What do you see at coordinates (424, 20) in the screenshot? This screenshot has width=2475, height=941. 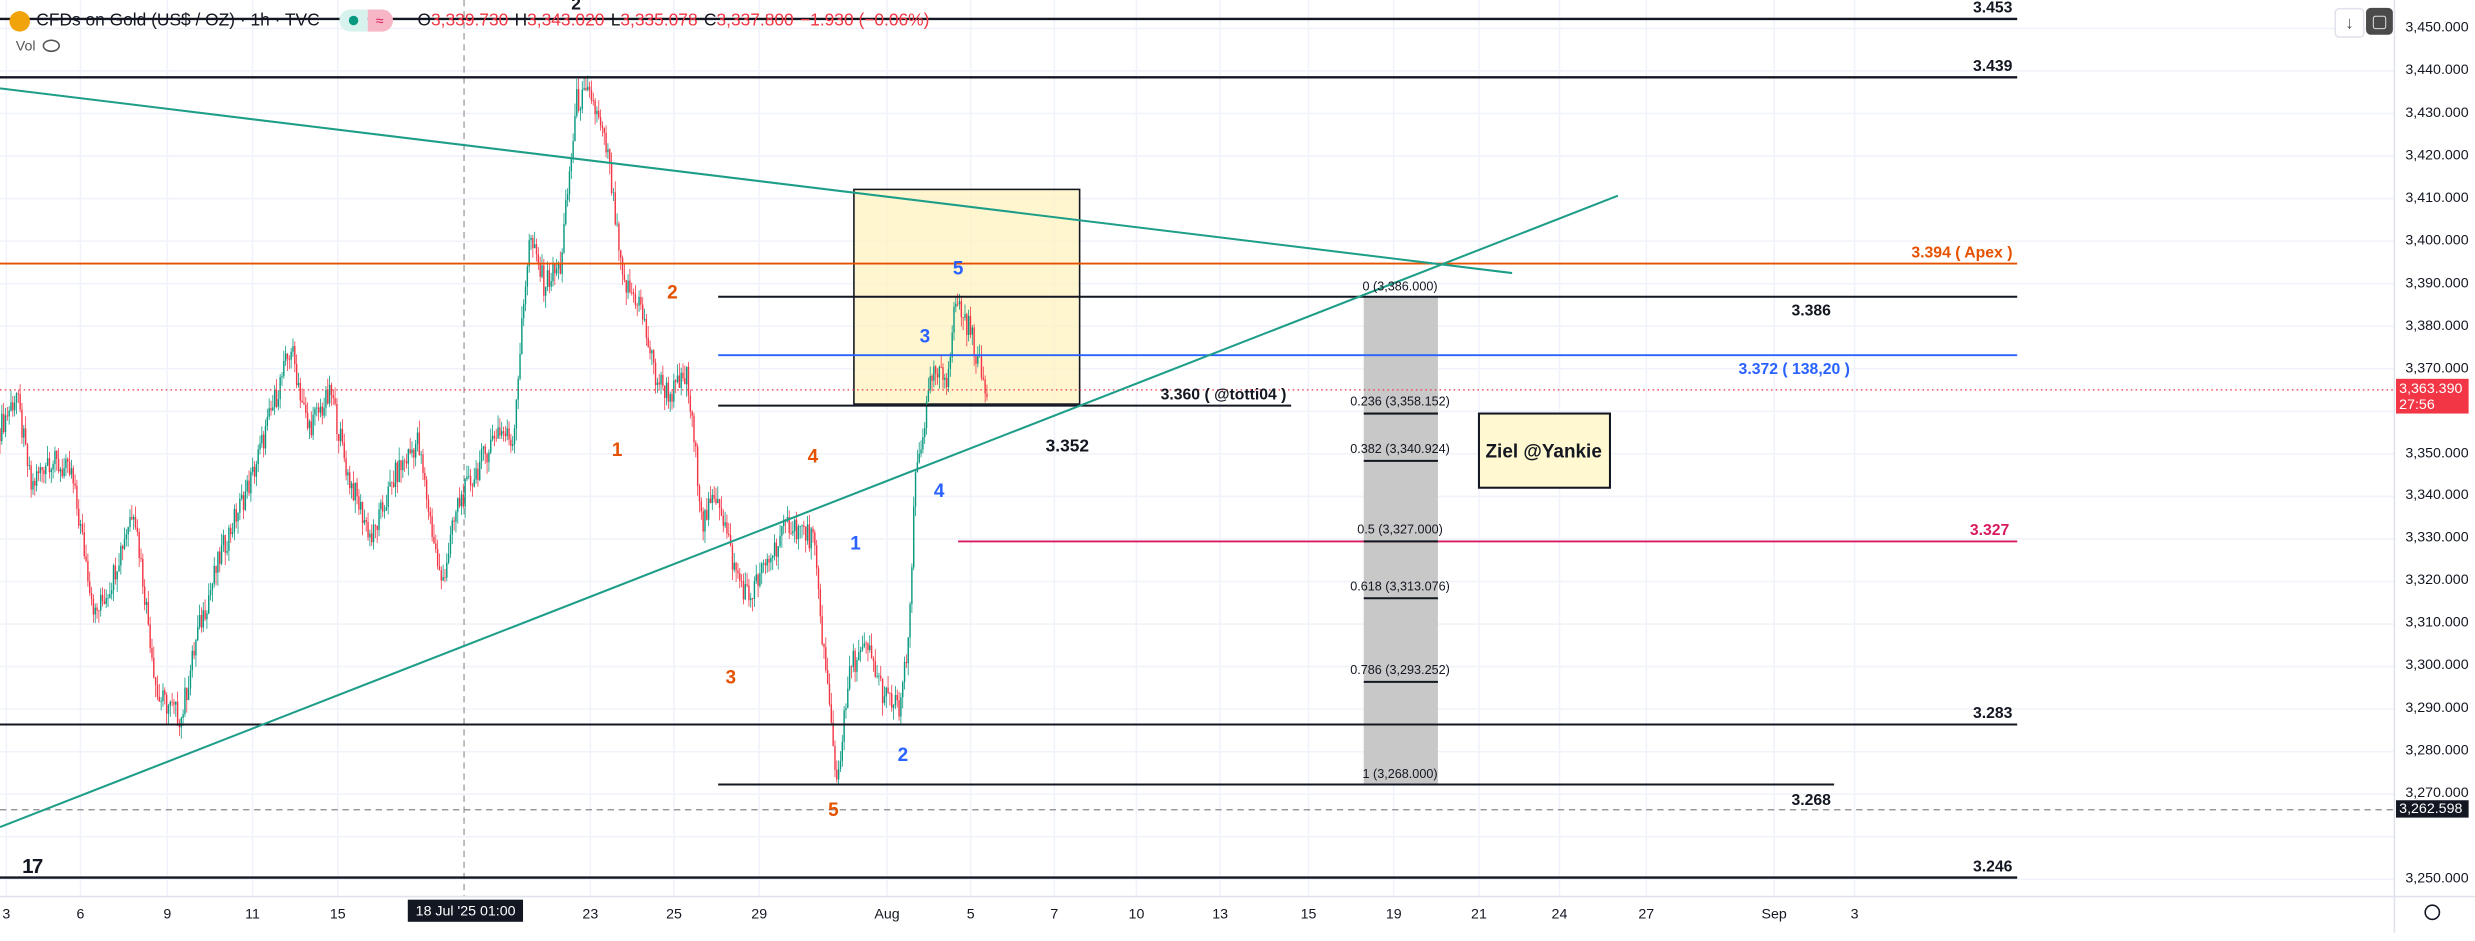 I see `ohlc-open-key: O` at bounding box center [424, 20].